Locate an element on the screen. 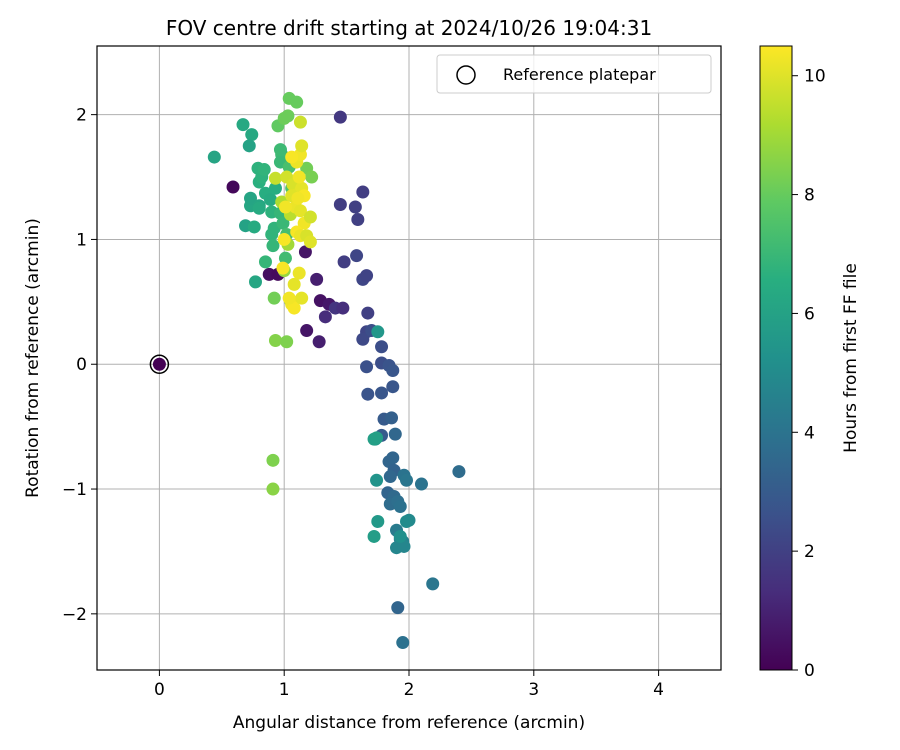 The width and height of the screenshot is (900, 750). x-tick-label: 0 is located at coordinates (159, 690).